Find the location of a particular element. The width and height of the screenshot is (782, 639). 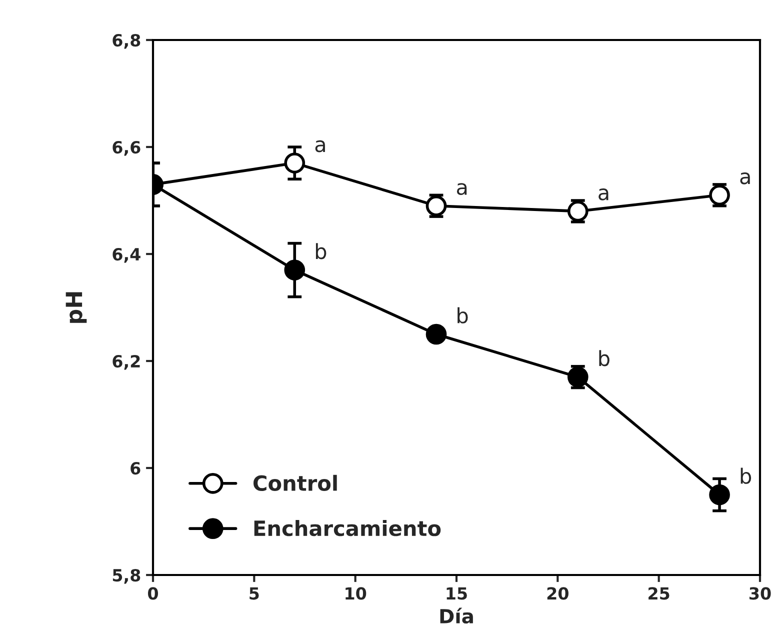

y-tick-label: 6,4 is located at coordinates (126, 255).